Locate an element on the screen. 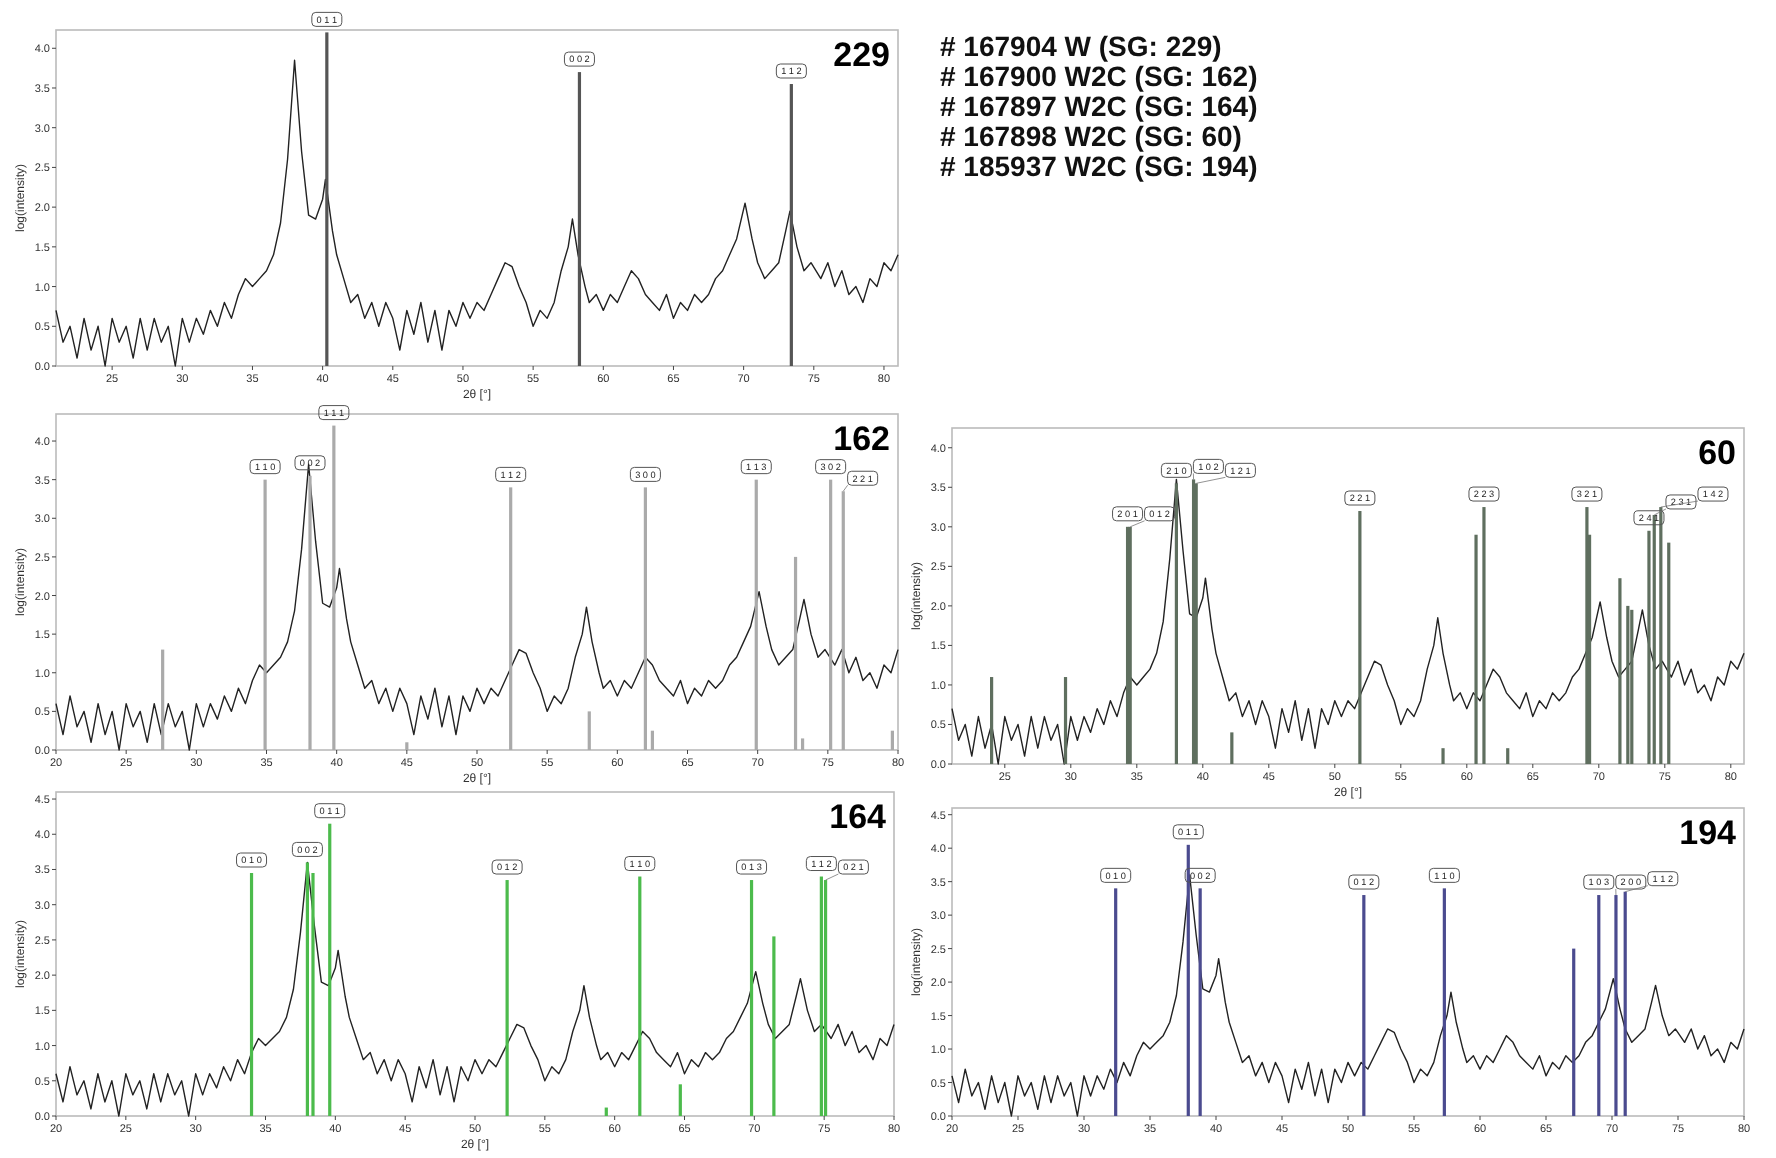 Image resolution: width=1776 pixels, height=1158 pixels. text: # 167898 W2C (SG: 60) is located at coordinates (1091, 136).